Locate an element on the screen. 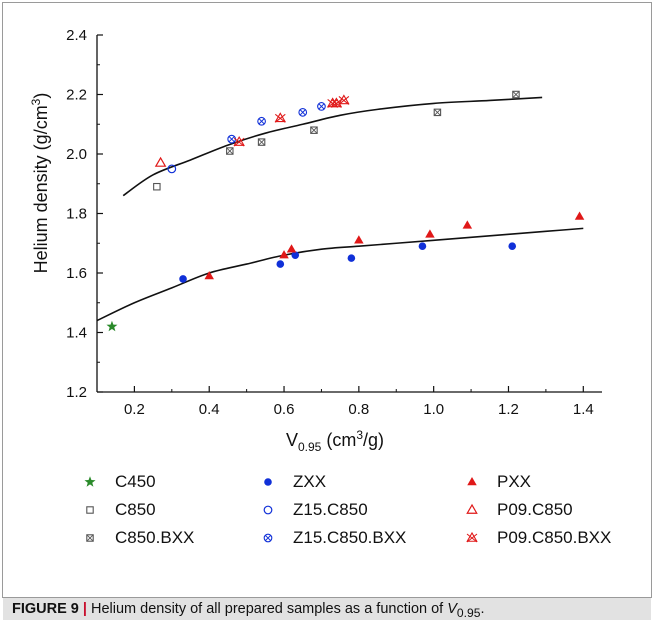 The image size is (654, 624). legend-item: P09.C850 is located at coordinates (519, 509).